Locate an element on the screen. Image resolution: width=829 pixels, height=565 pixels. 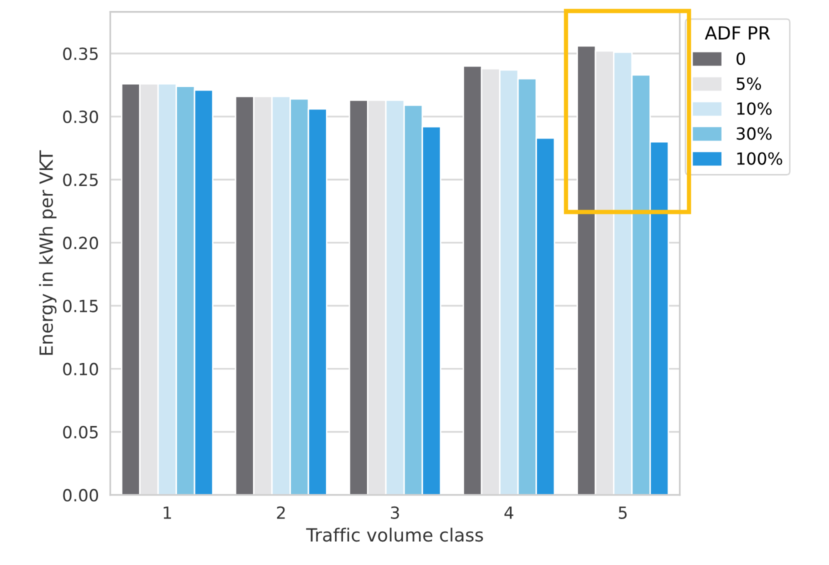
x-tick-label: 4 is located at coordinates (509, 512).